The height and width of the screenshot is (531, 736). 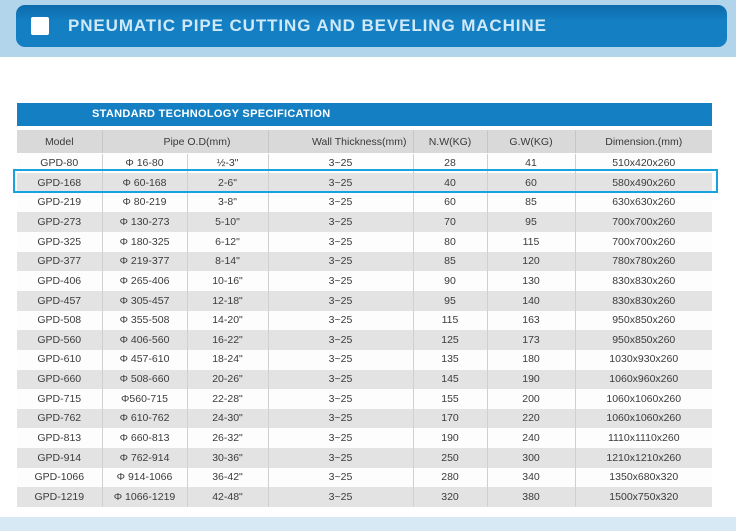 What do you see at coordinates (531, 163) in the screenshot?
I see `table-cell: 41` at bounding box center [531, 163].